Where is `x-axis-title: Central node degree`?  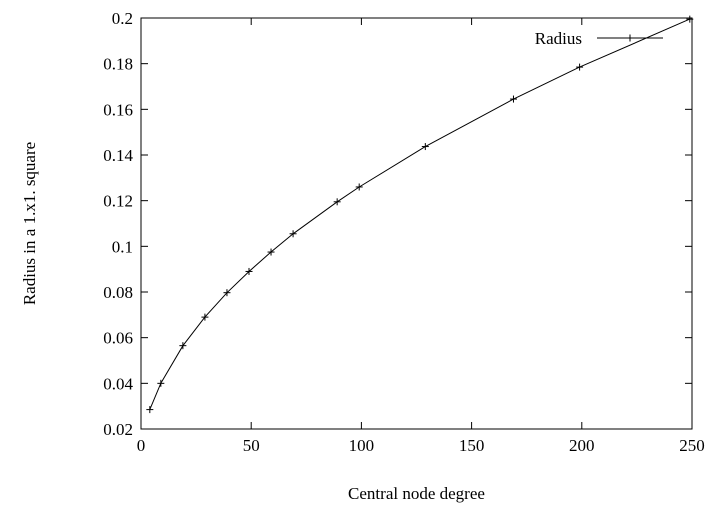
x-axis-title: Central node degree is located at coordinates (416, 493).